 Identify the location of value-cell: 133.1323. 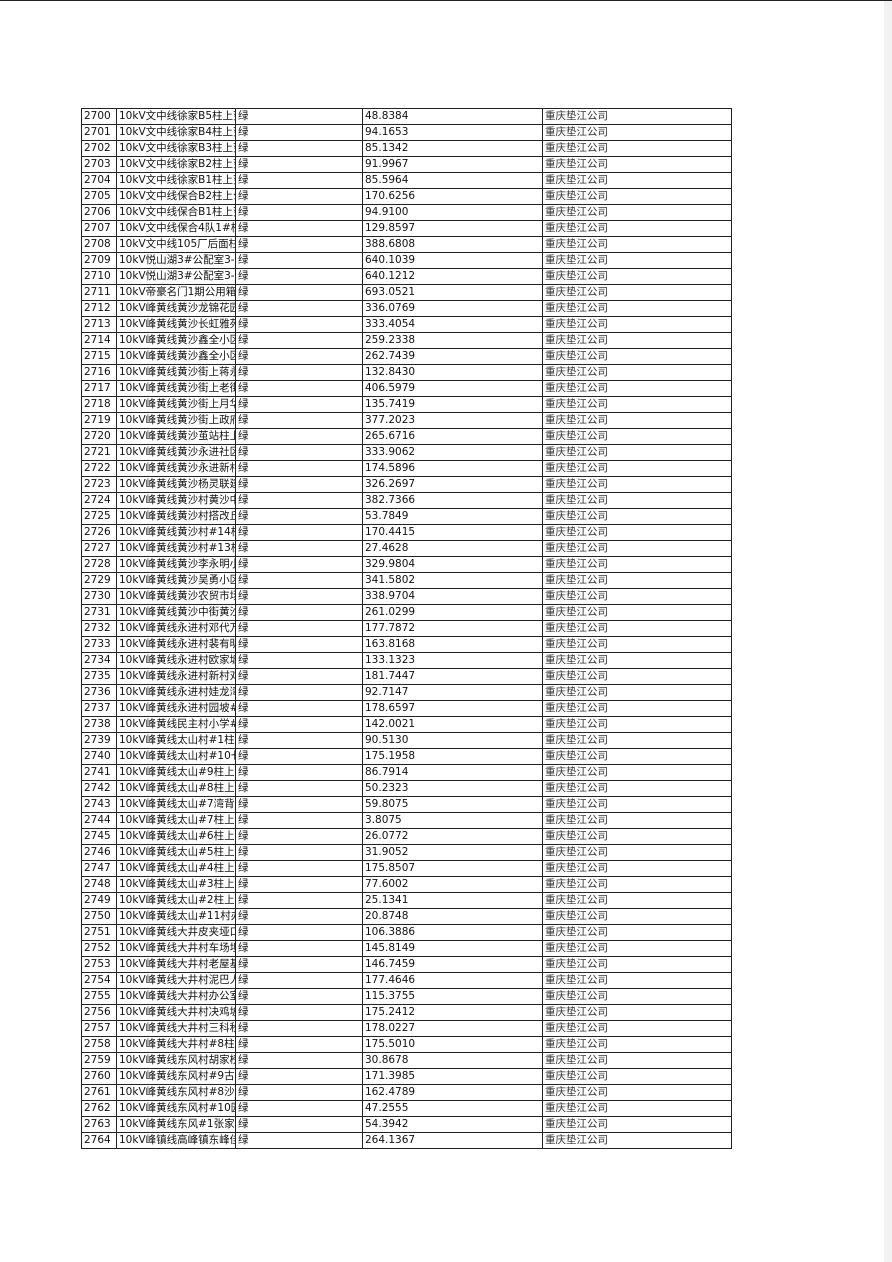
(452, 660).